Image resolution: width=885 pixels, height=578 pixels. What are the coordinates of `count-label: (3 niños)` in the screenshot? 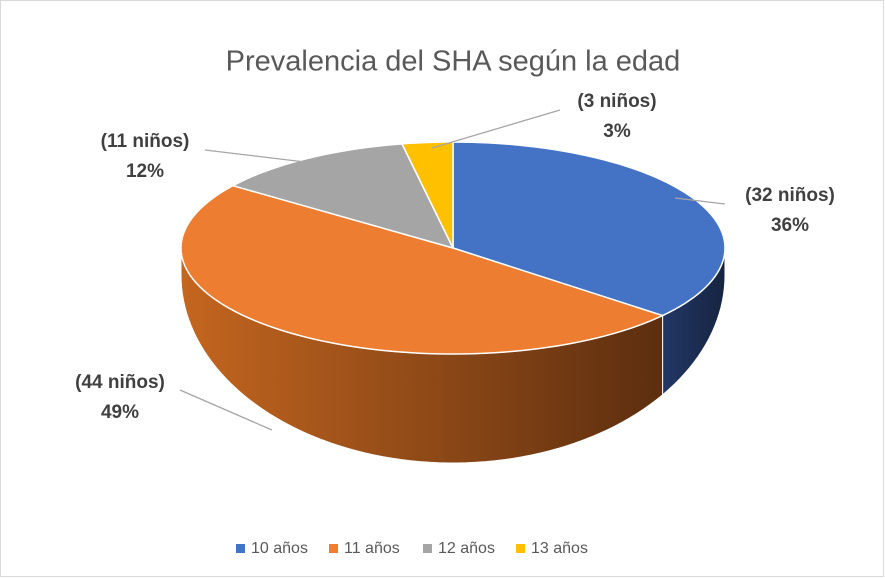 It's located at (616, 101).